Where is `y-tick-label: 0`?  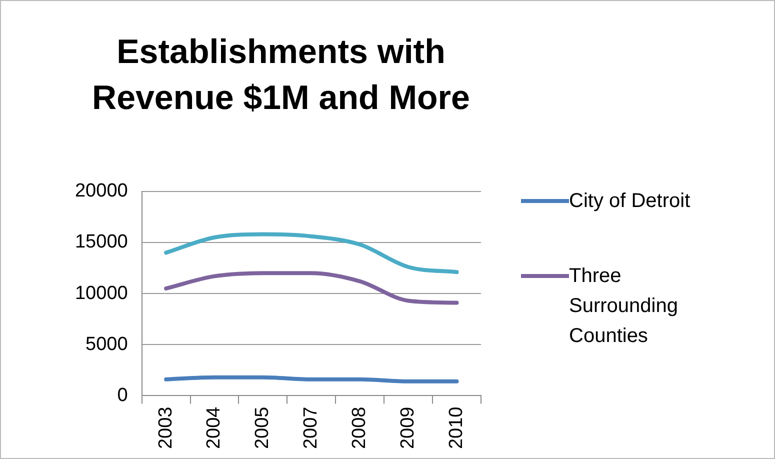 y-tick-label: 0 is located at coordinates (122, 395).